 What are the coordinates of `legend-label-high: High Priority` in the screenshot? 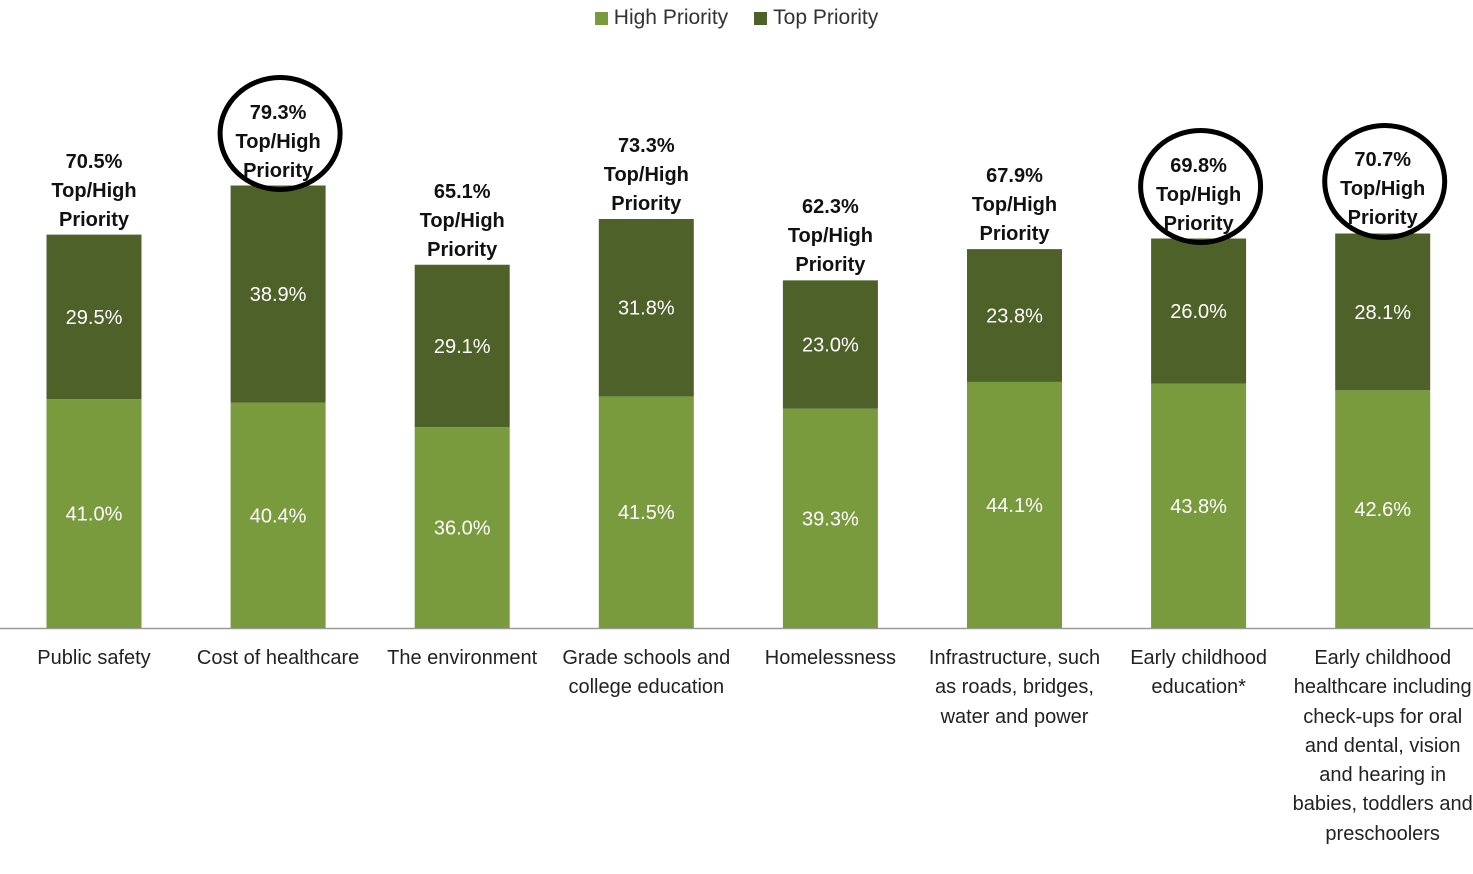 It's located at (671, 17).